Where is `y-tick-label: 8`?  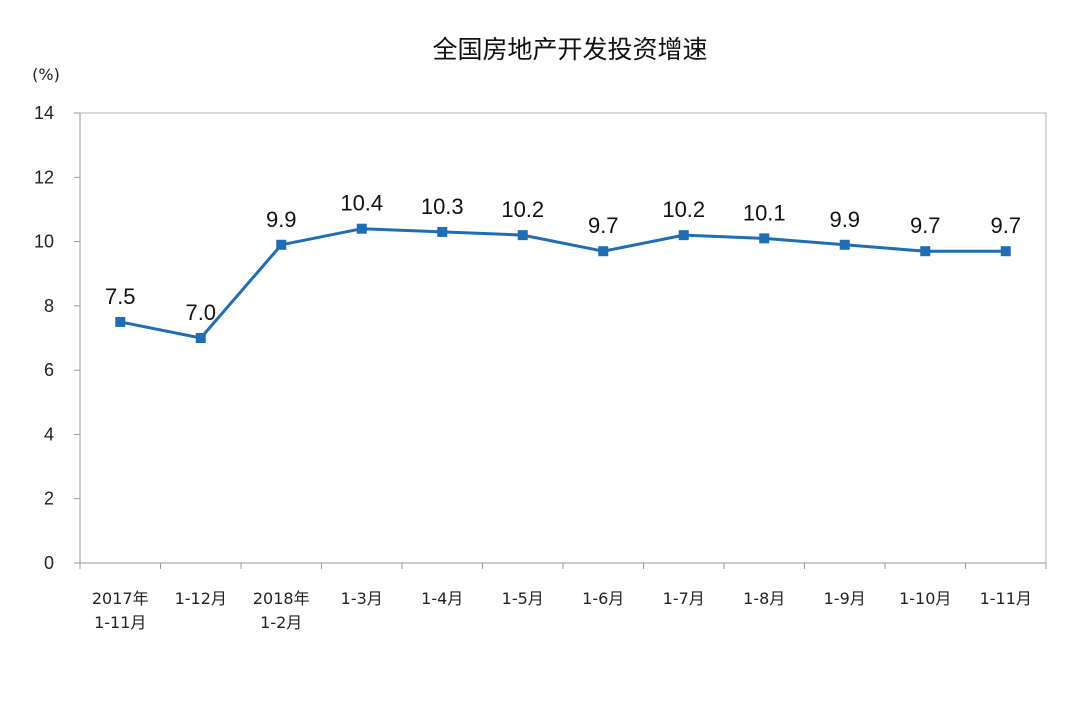
y-tick-label: 8 is located at coordinates (49, 306).